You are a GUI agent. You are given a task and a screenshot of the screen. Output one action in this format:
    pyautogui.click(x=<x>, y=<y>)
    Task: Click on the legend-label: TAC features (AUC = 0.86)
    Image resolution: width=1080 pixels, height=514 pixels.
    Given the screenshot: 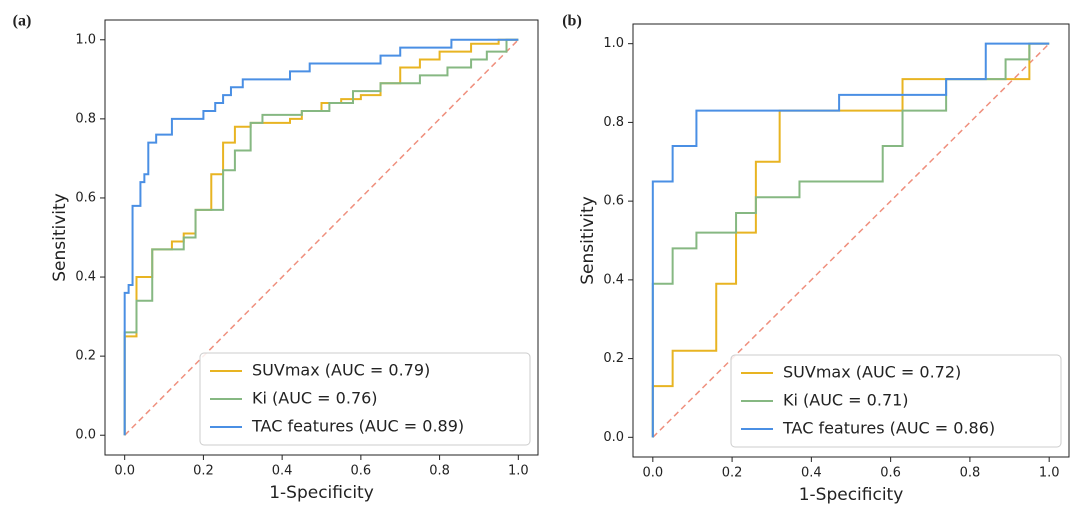 What is the action you would take?
    pyautogui.click(x=888, y=428)
    